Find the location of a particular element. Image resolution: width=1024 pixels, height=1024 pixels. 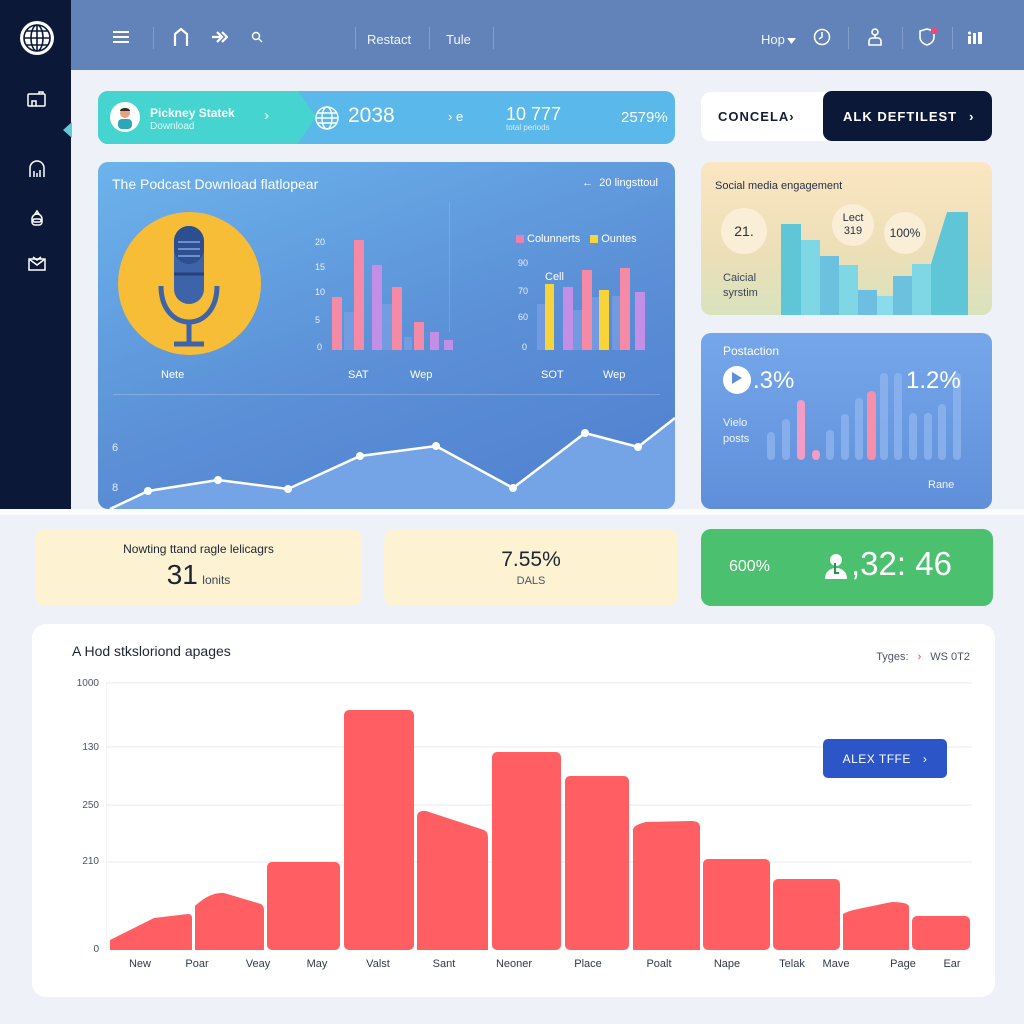

play-button is located at coordinates (737, 380).